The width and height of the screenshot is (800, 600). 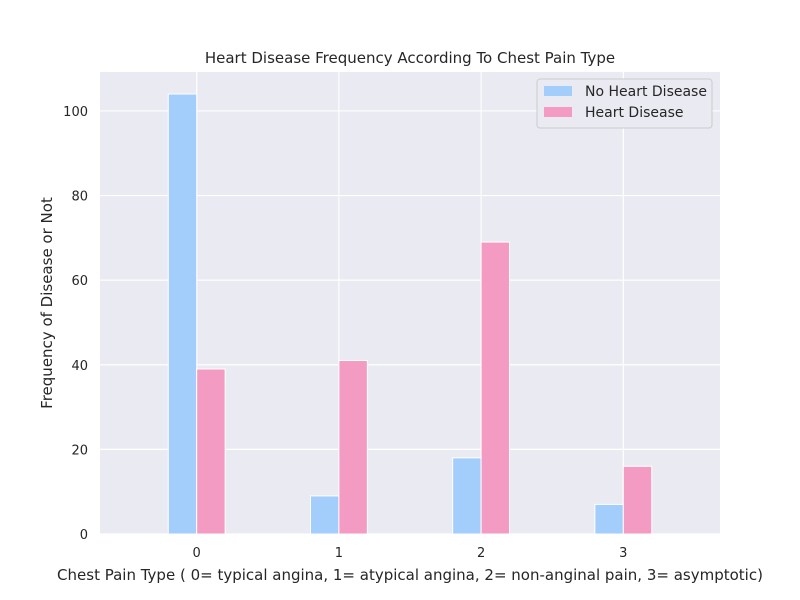 I want to click on x-tick-label: 0, so click(x=197, y=553).